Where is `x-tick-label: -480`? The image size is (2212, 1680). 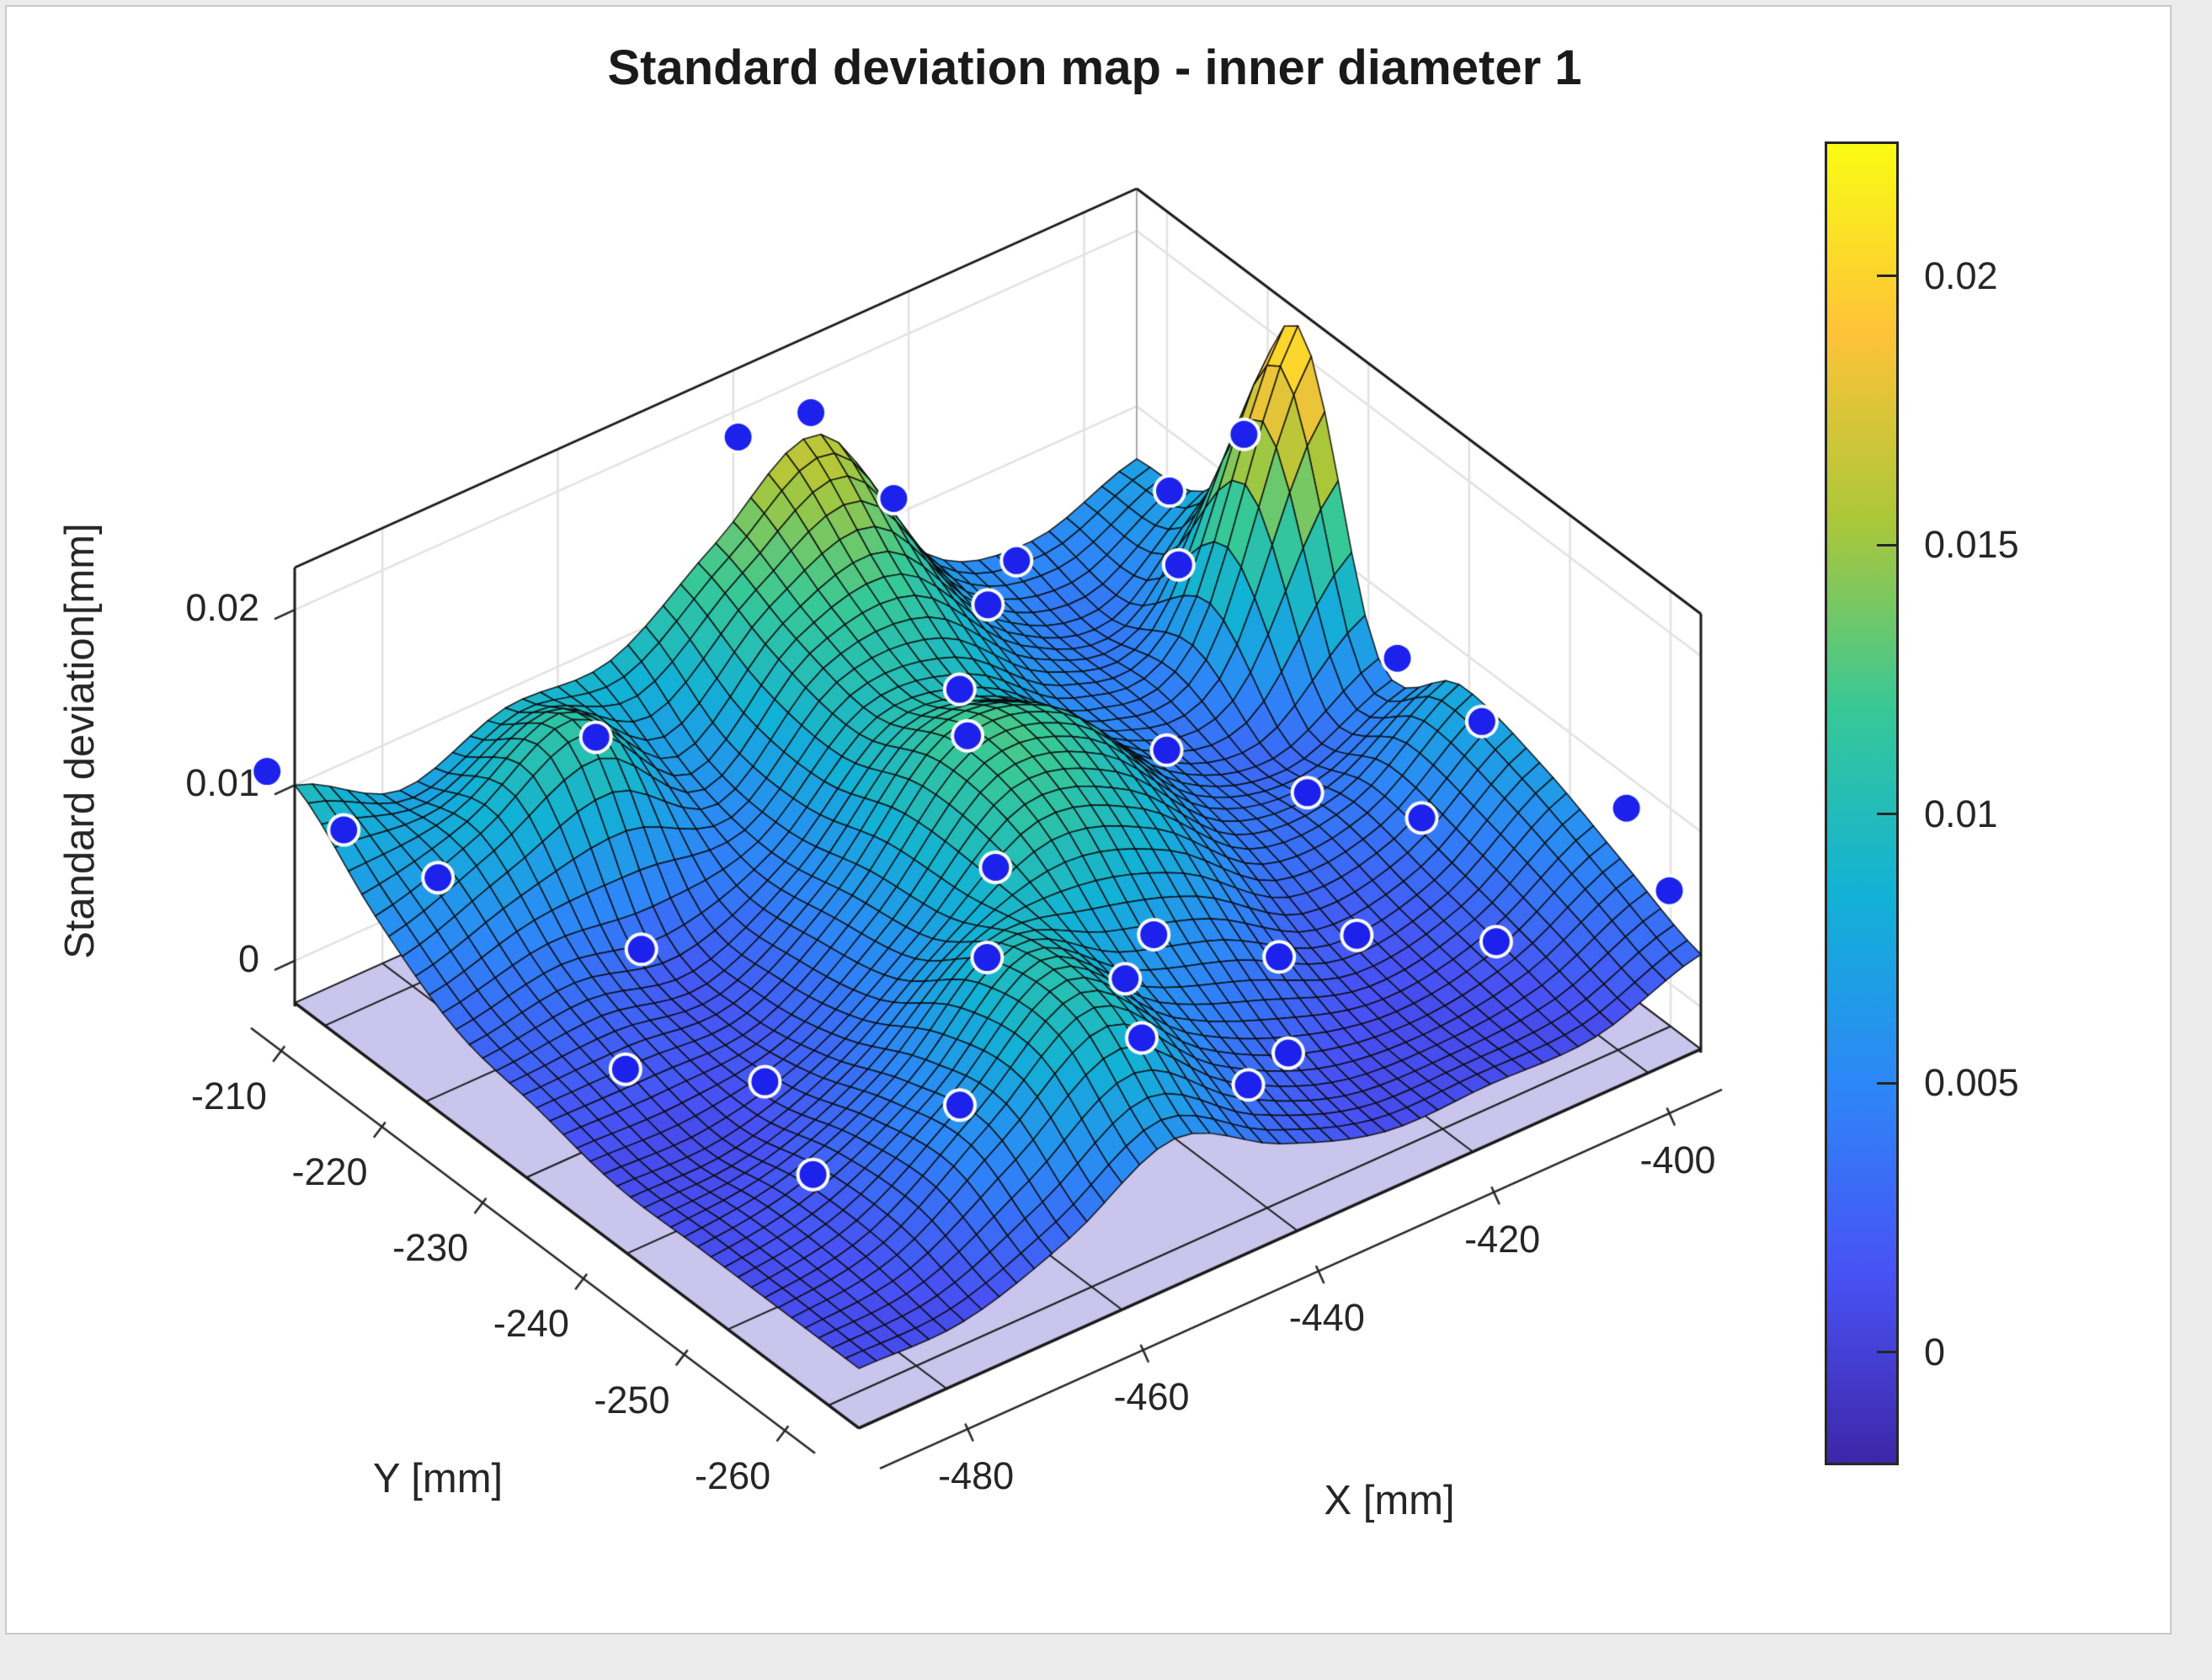 x-tick-label: -480 is located at coordinates (977, 1475).